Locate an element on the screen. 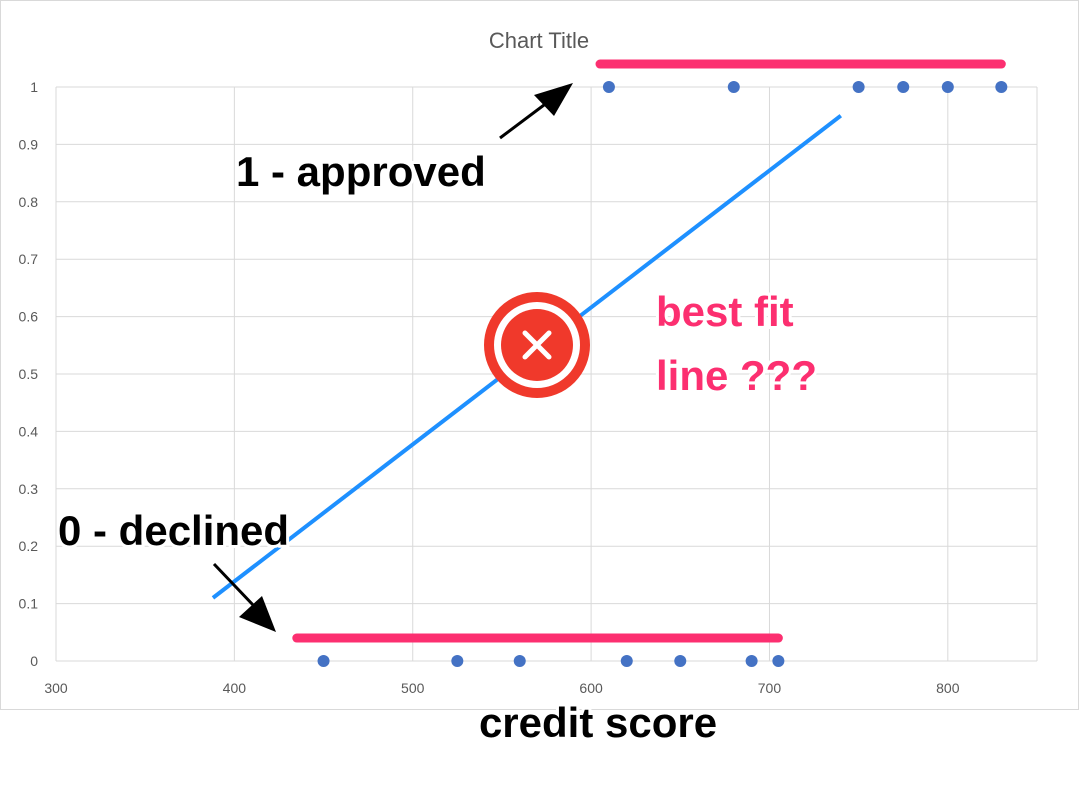 The width and height of the screenshot is (1080, 804). declined-label: 0 - declined is located at coordinates (173, 530).